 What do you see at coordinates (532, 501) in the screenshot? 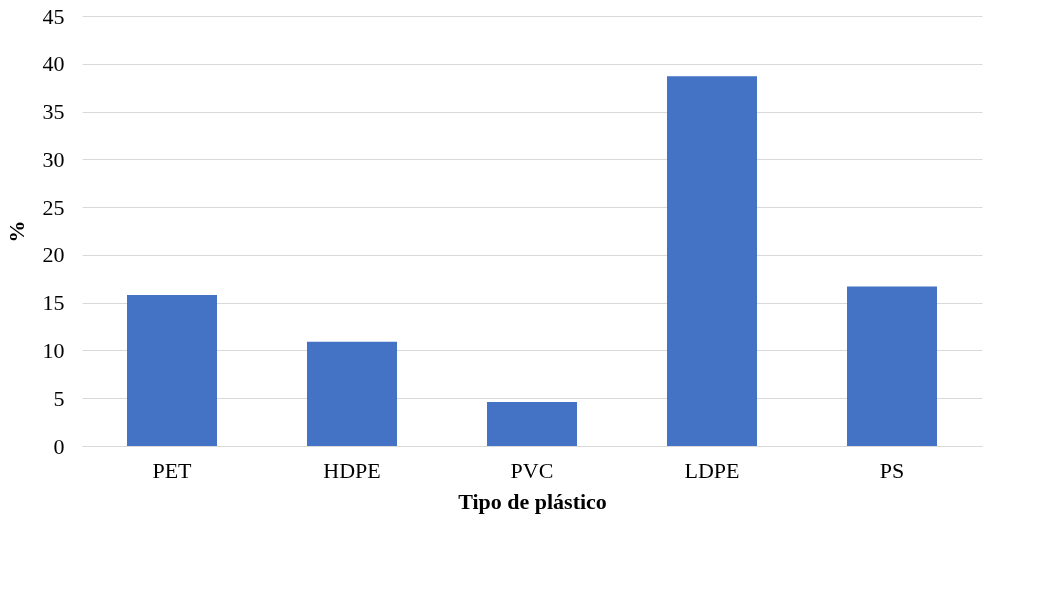
I see `x-axis-title: Tipo de plástico` at bounding box center [532, 501].